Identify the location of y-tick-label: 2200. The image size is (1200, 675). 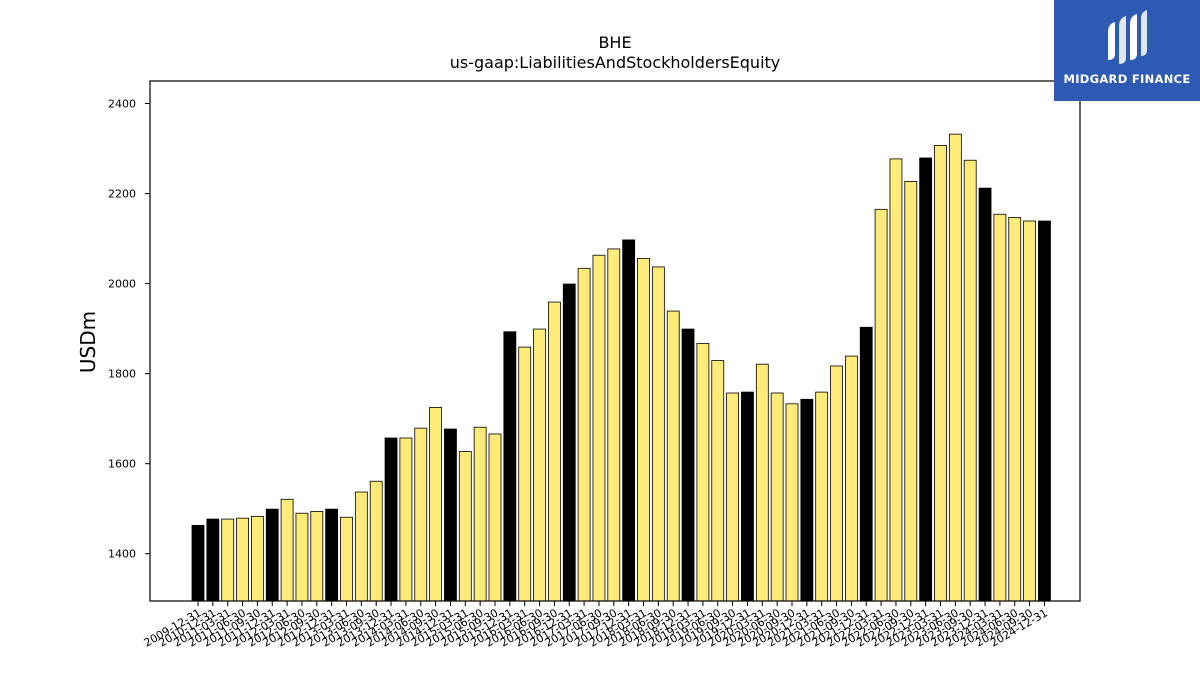
(122, 194).